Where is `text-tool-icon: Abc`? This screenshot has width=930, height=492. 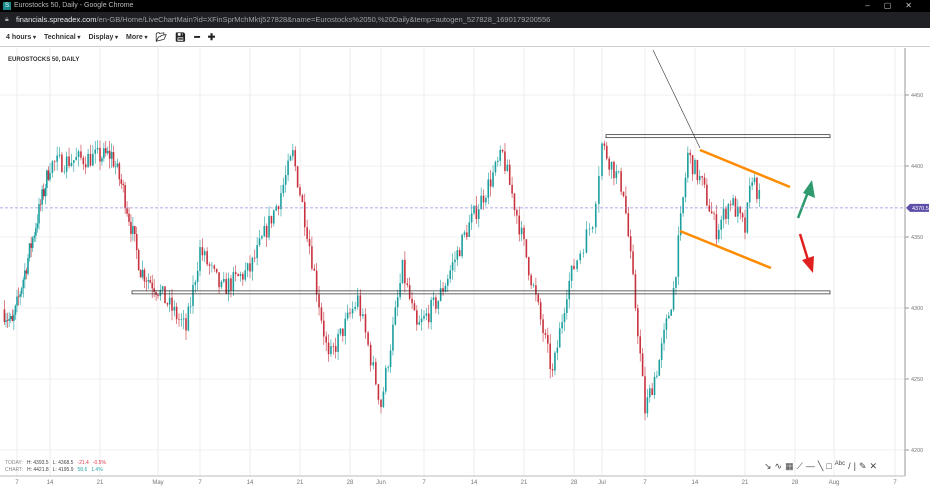 text-tool-icon: Abc is located at coordinates (840, 464).